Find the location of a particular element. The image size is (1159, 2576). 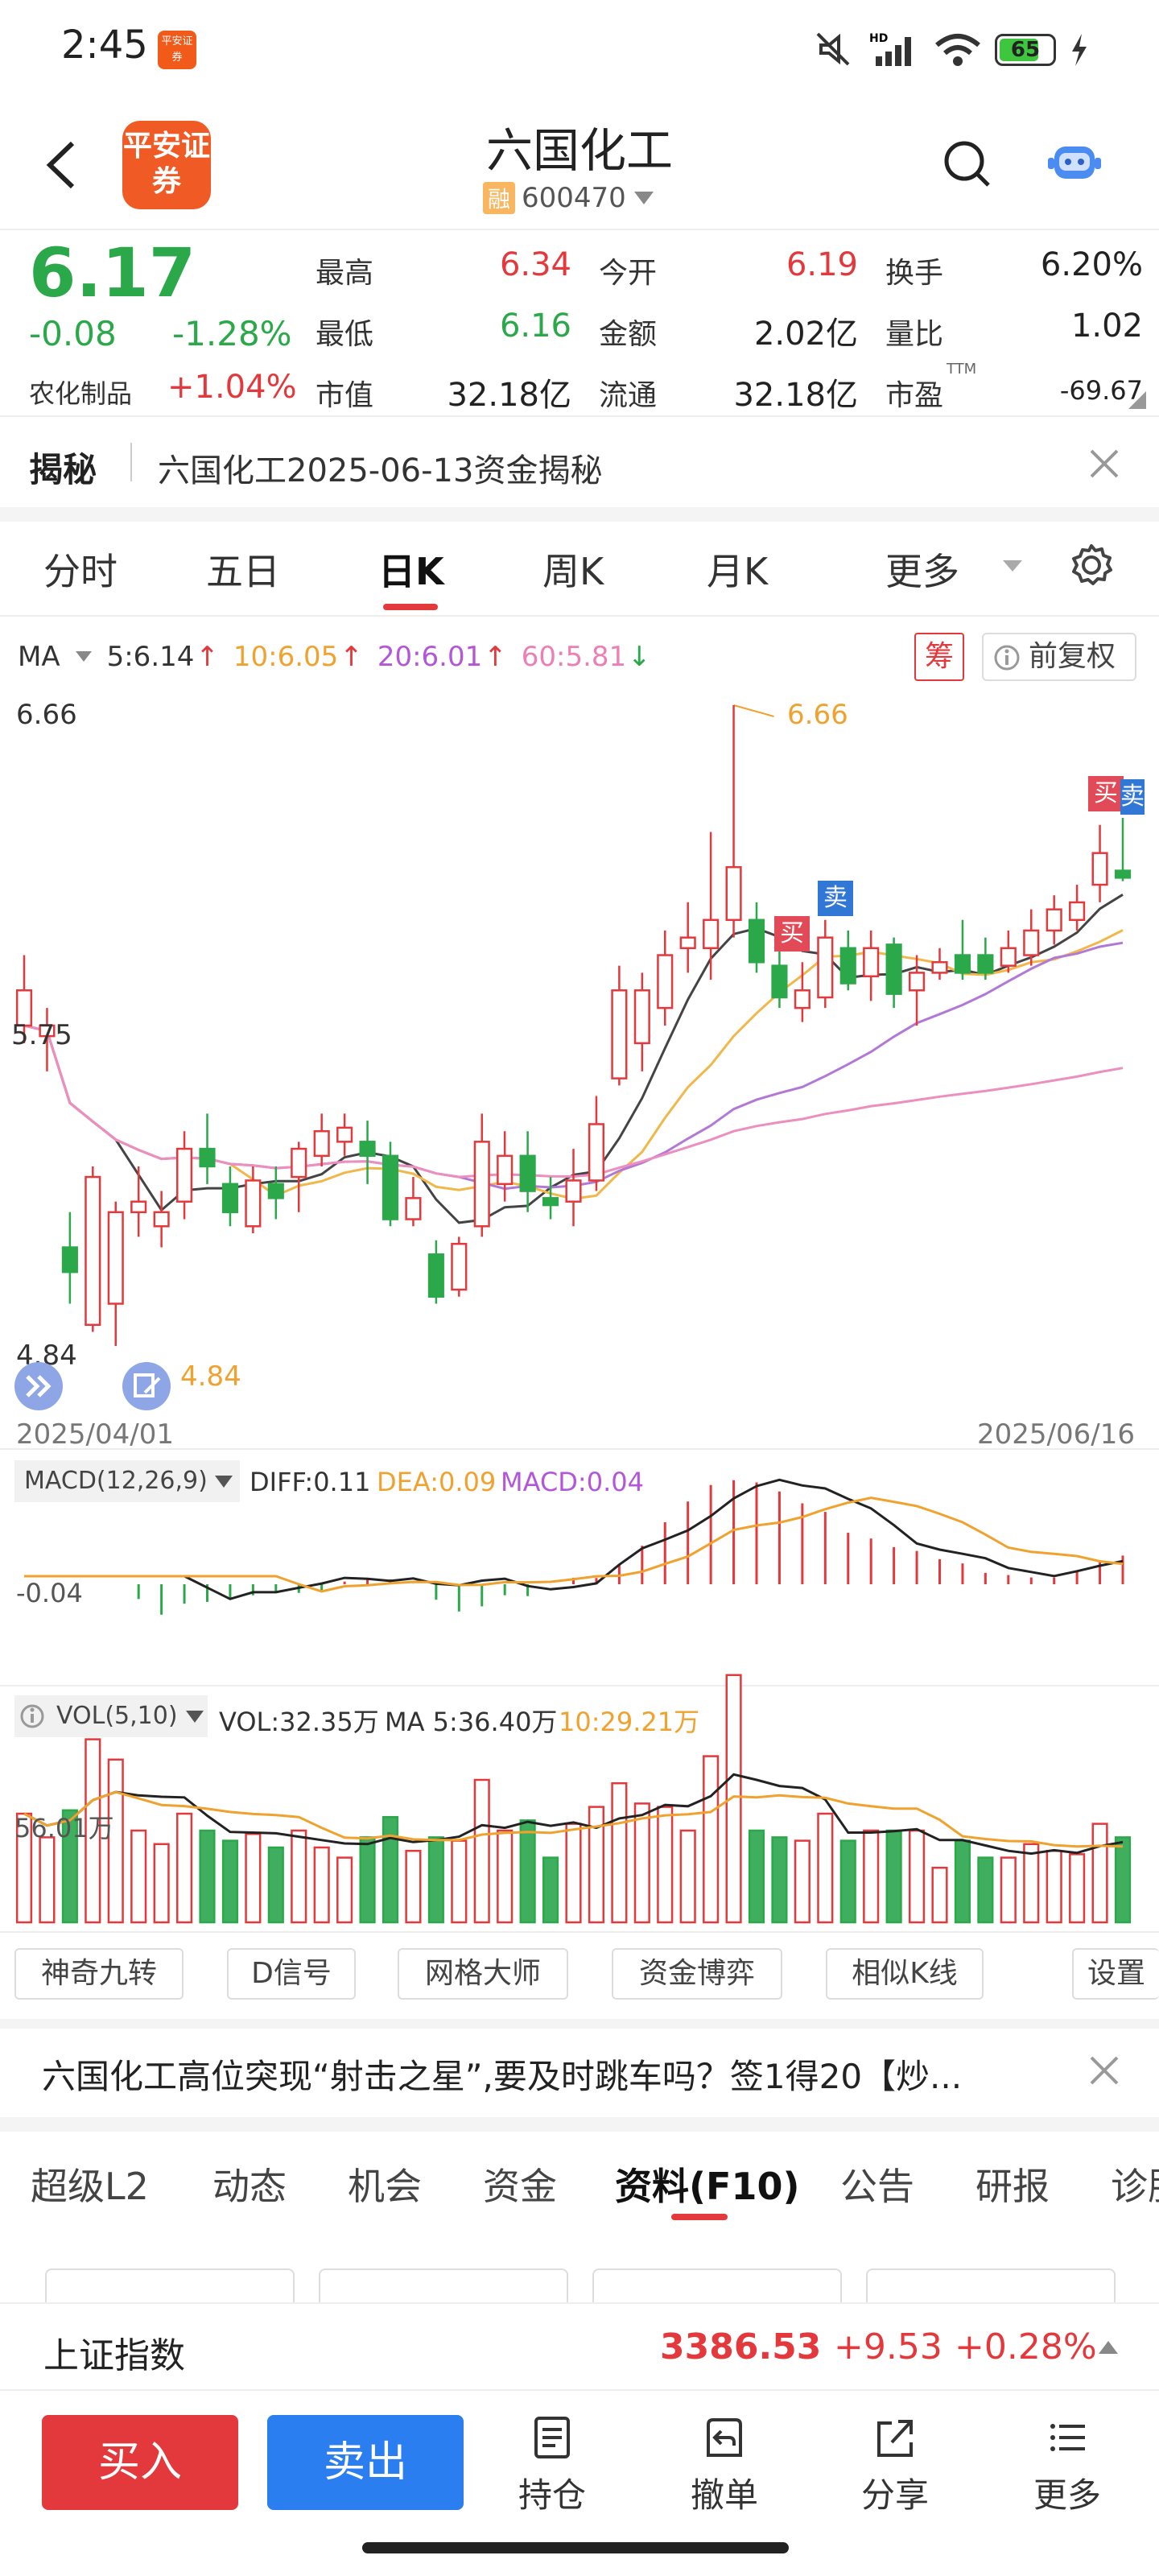

assistant-robot-icon is located at coordinates (1074, 162).